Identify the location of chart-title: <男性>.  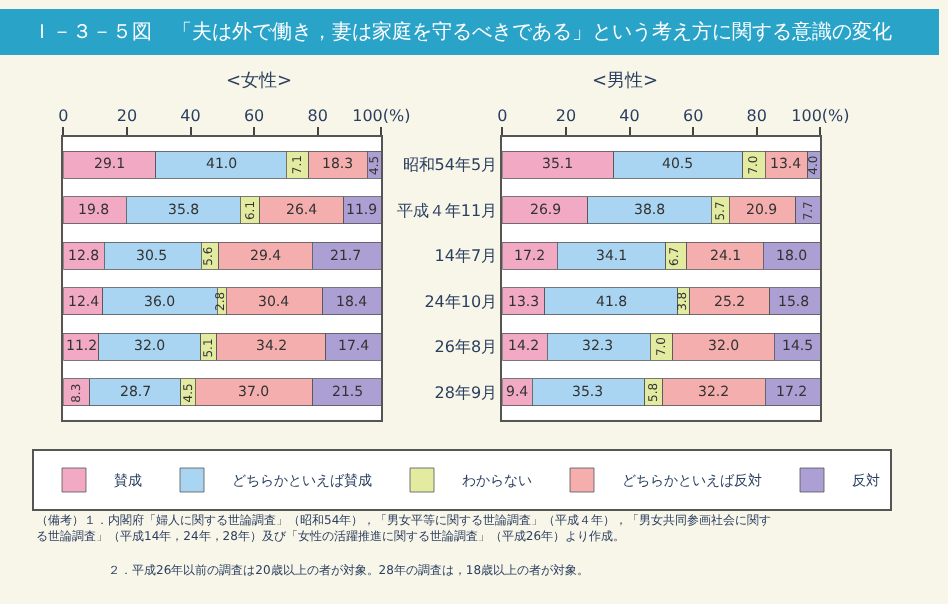
(625, 81).